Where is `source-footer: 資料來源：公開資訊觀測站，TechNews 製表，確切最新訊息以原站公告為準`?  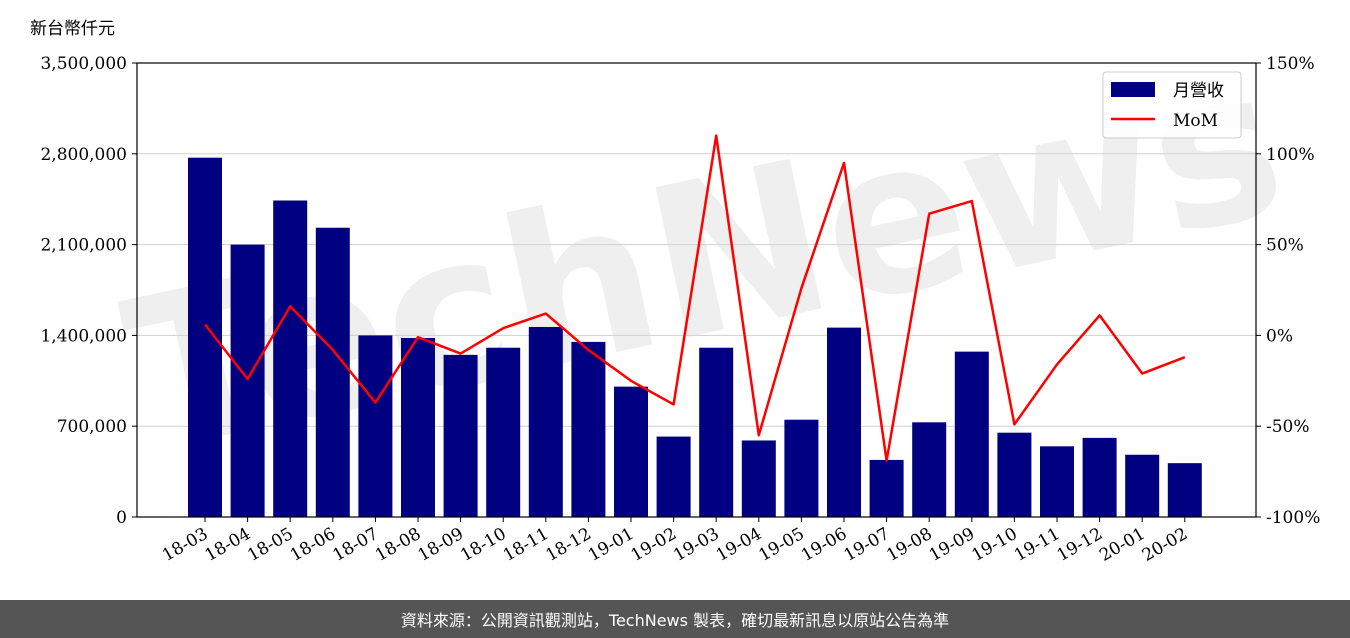 source-footer: 資料來源：公開資訊觀測站，TechNews 製表，確切最新訊息以原站公告為準 is located at coordinates (675, 619).